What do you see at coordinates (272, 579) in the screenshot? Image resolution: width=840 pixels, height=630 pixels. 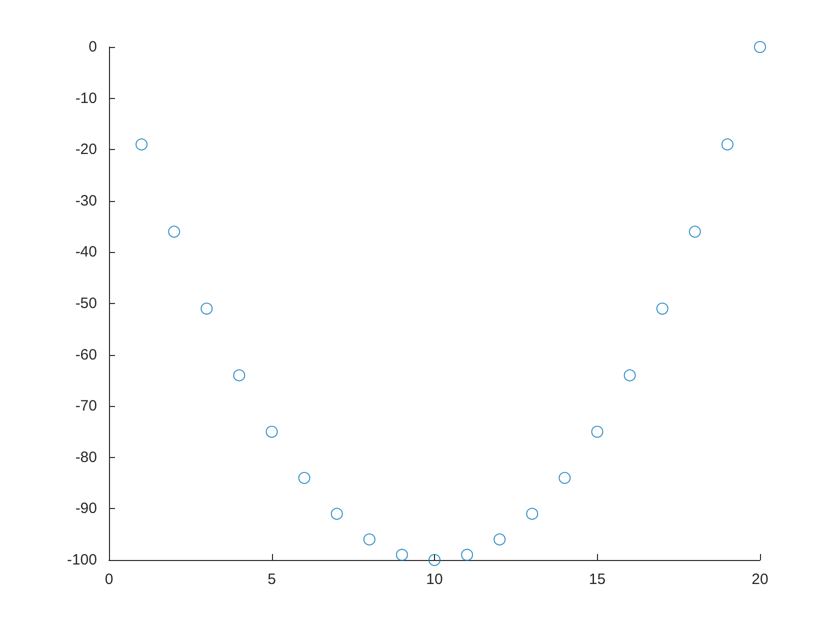 I see `x-tick-label: 5` at bounding box center [272, 579].